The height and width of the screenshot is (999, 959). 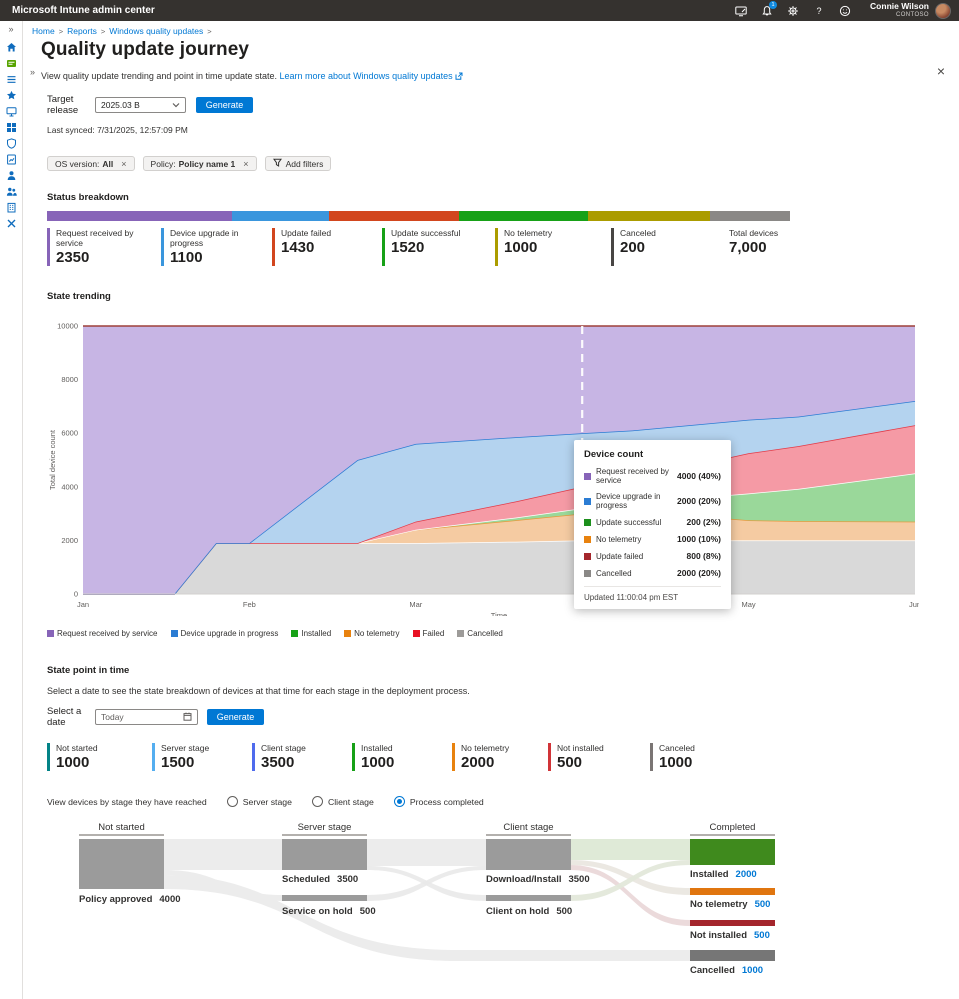 What do you see at coordinates (82, 31) in the screenshot?
I see `breadcrumb-reports: Reports` at bounding box center [82, 31].